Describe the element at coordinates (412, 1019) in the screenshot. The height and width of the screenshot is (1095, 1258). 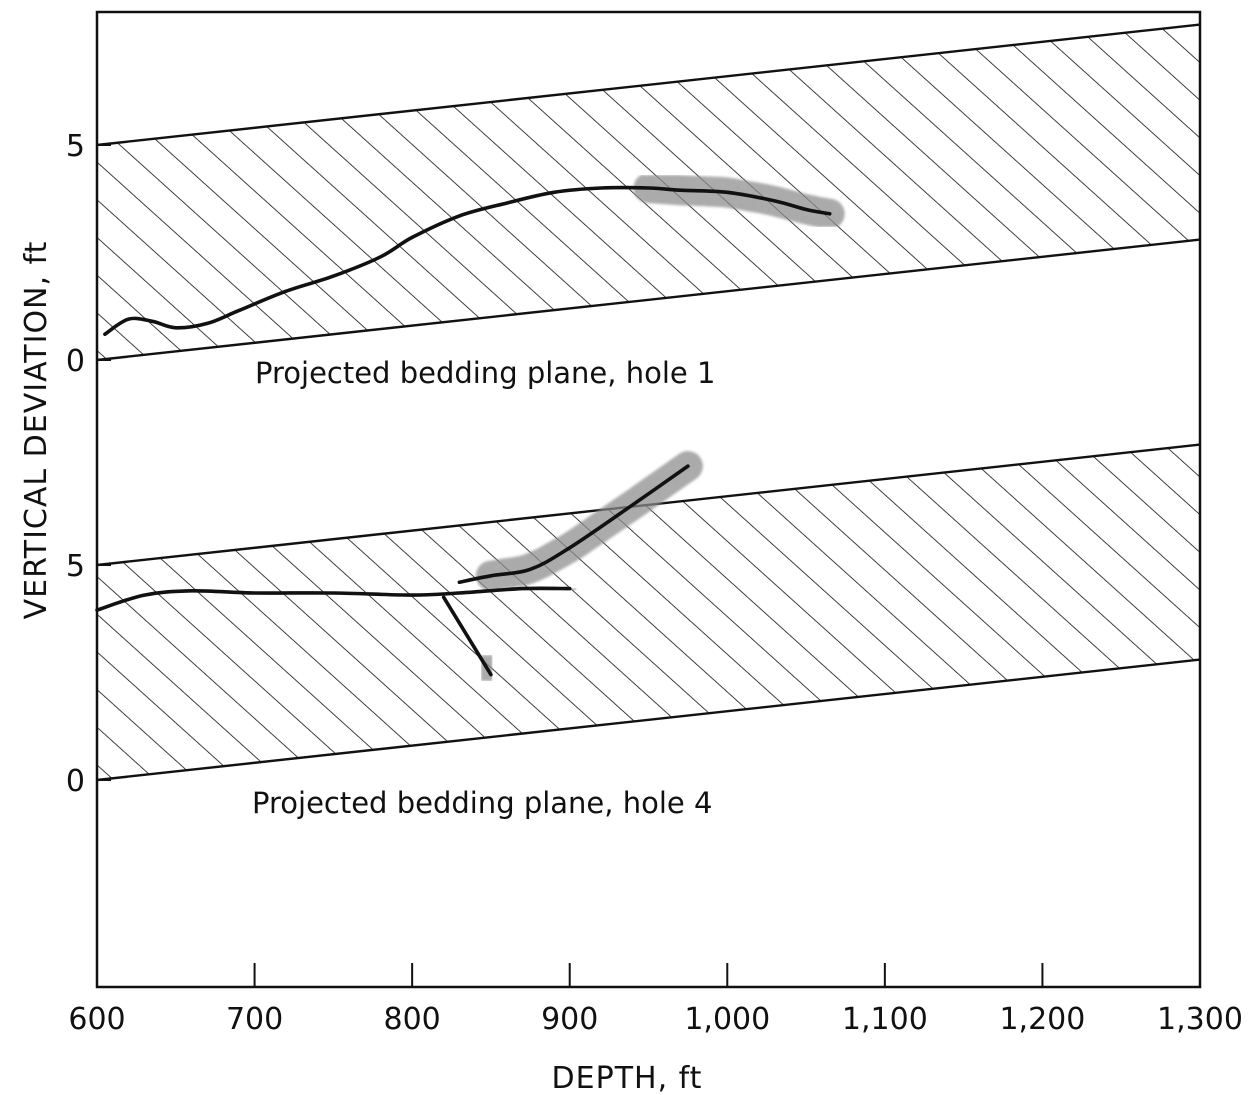
I see `x-tick-label: 800` at that location.